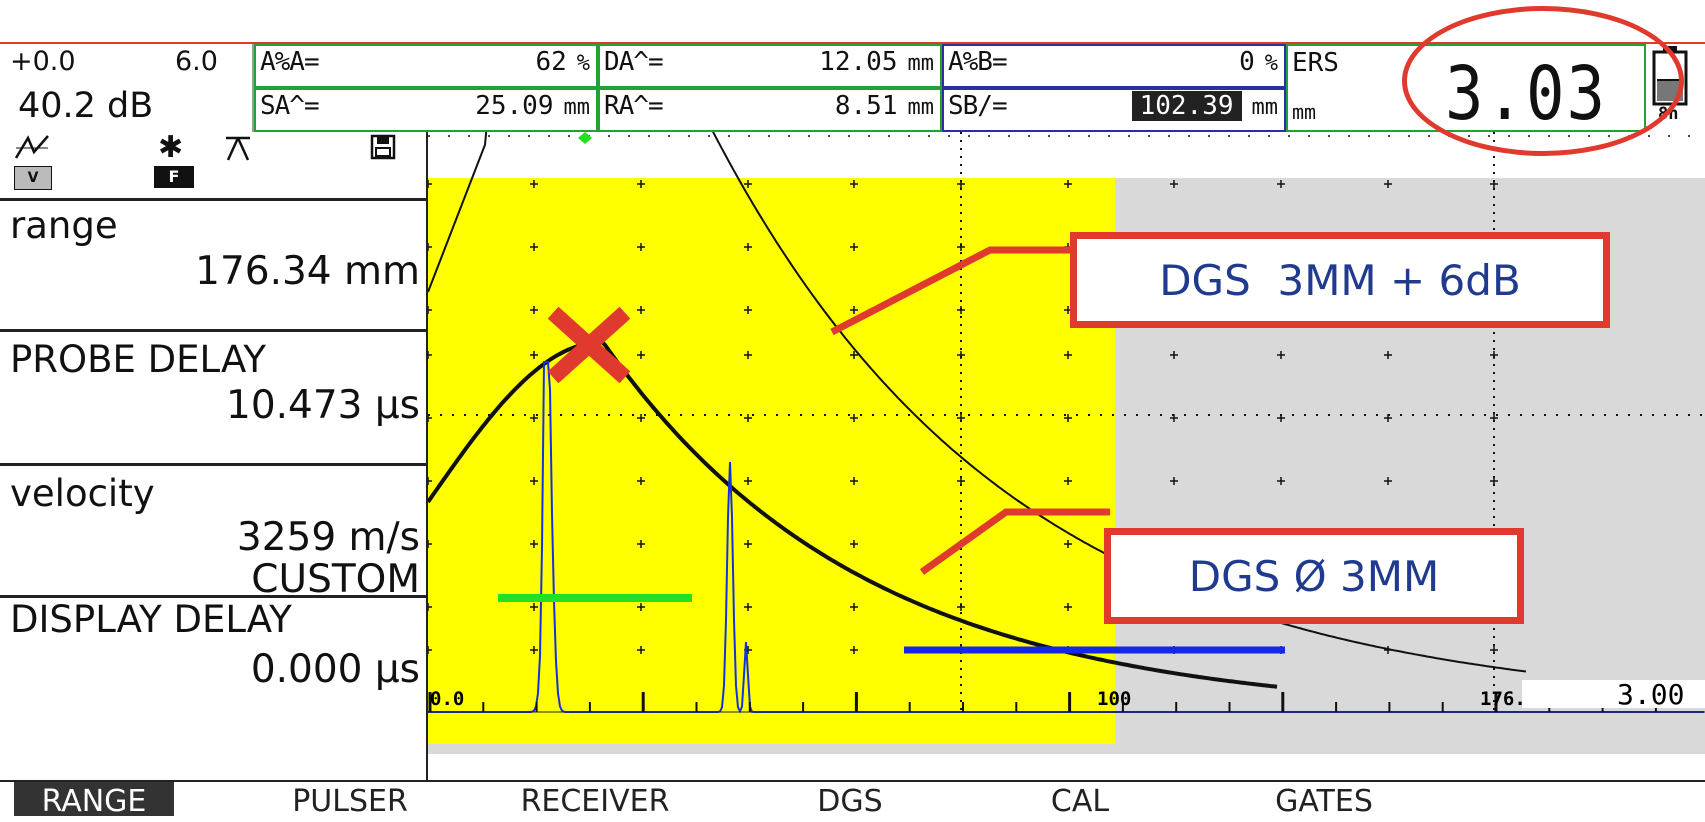 This screenshot has height=822, width=1705. Describe the element at coordinates (1613, 694) in the screenshot. I see `ers-readout-box` at that location.